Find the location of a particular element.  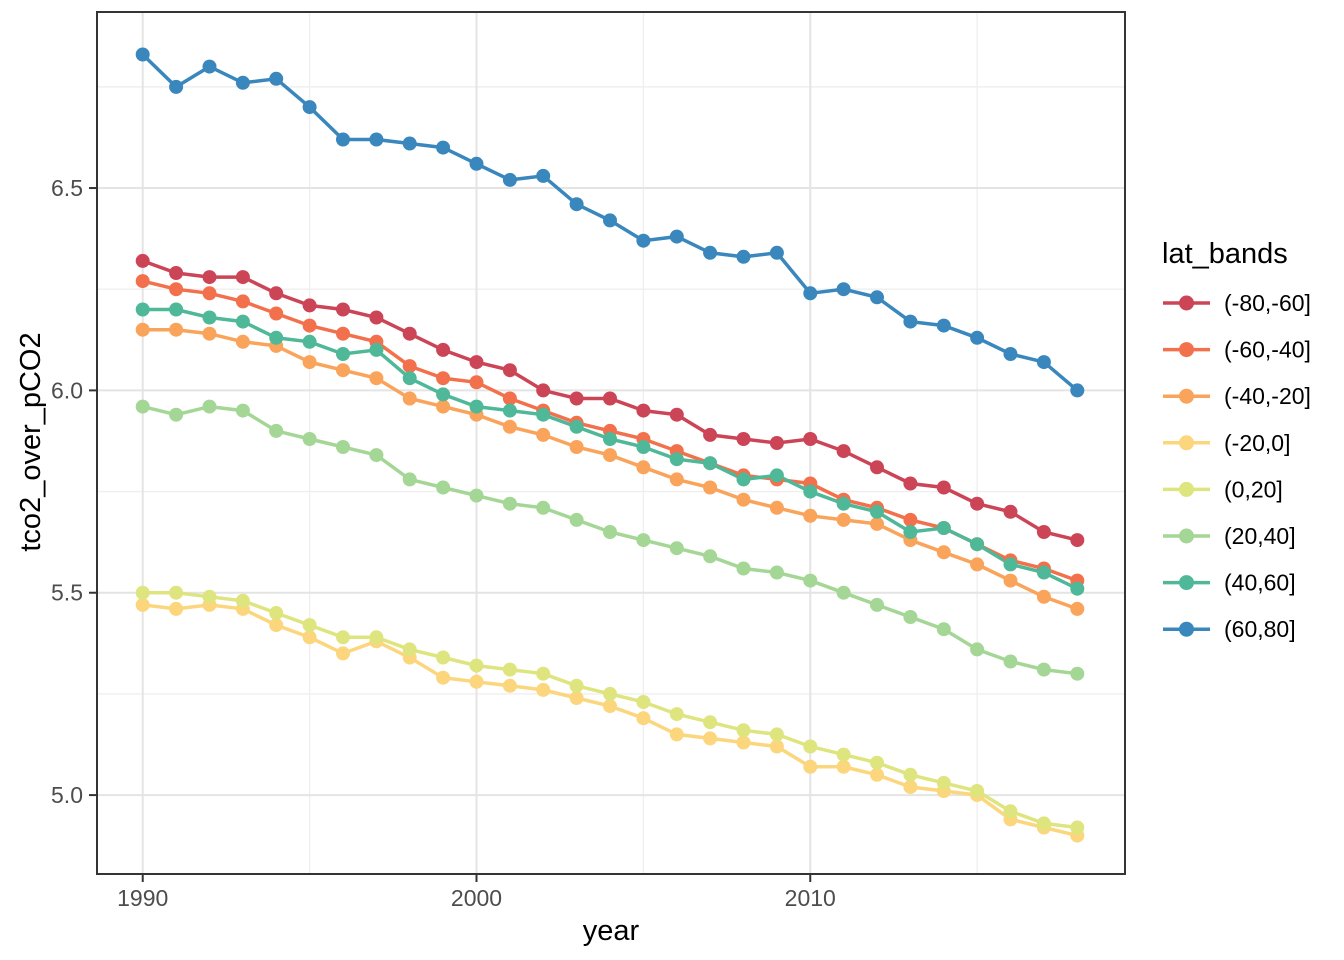

y-tick-label: 5.0 is located at coordinates (67, 795).